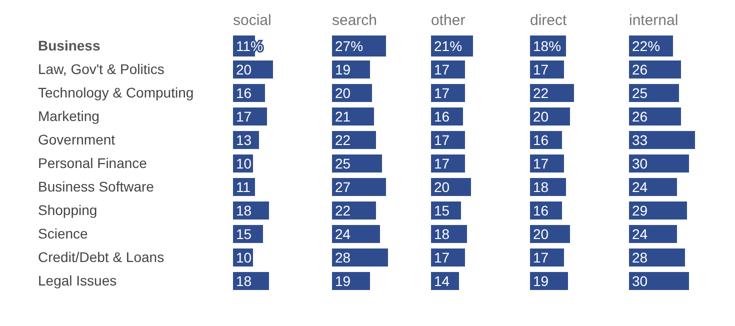  What do you see at coordinates (77, 140) in the screenshot?
I see `y-tick-label: Government` at bounding box center [77, 140].